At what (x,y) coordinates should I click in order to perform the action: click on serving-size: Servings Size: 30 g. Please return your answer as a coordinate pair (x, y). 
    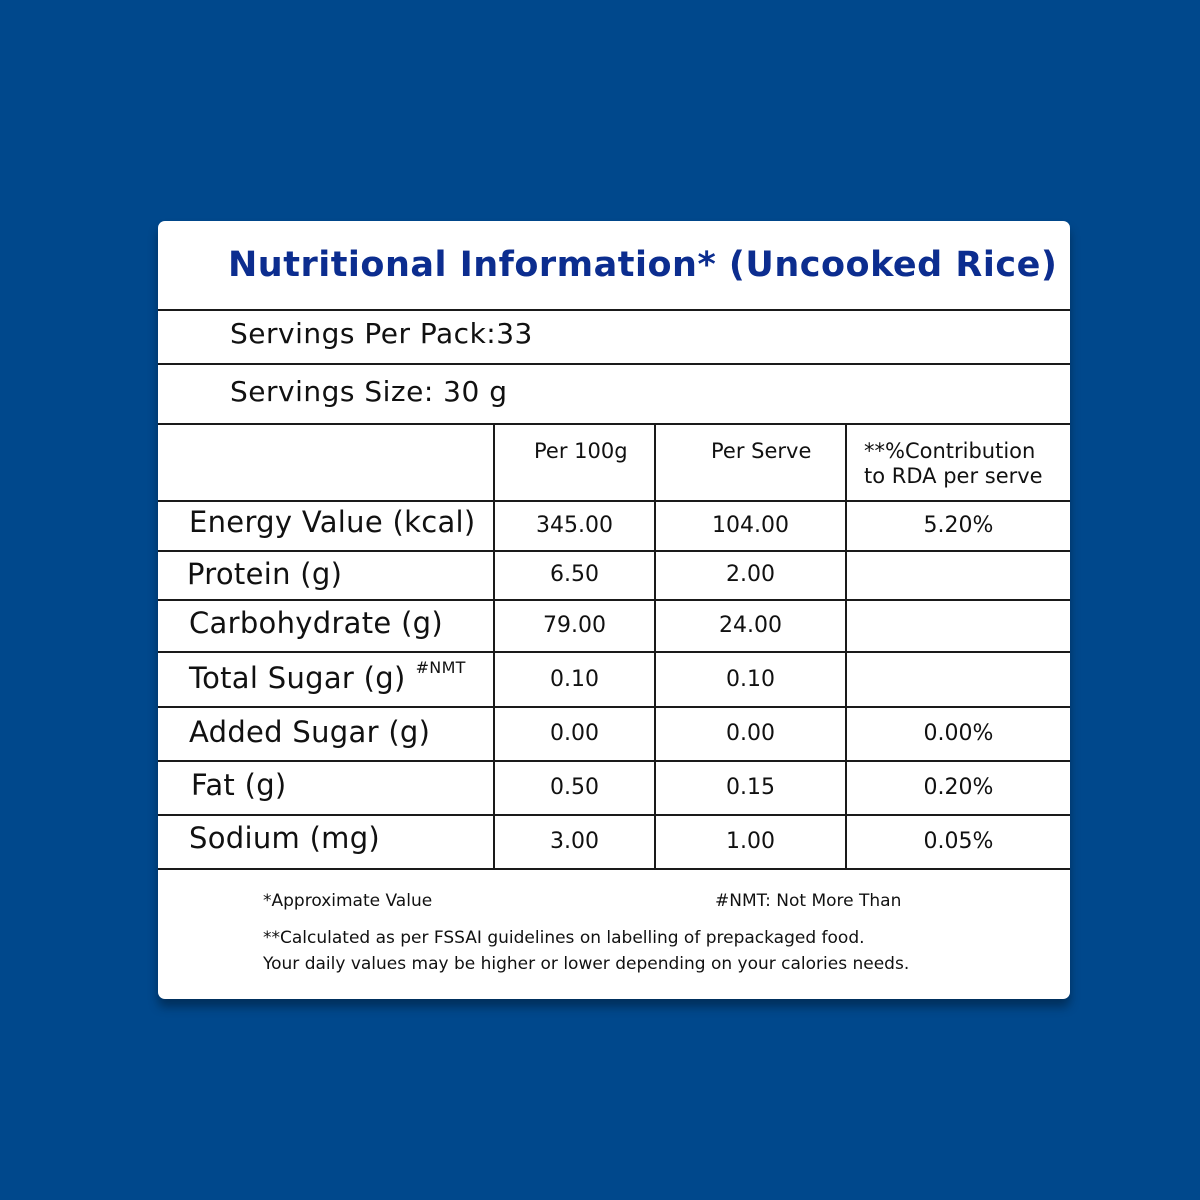
    Looking at the image, I should click on (369, 391).